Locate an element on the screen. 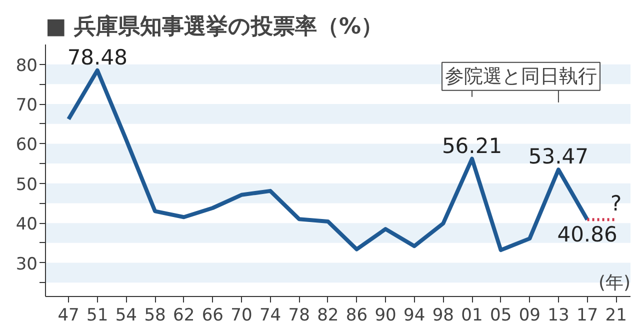 The height and width of the screenshot is (336, 640). data-label: 53.47 is located at coordinates (558, 156).